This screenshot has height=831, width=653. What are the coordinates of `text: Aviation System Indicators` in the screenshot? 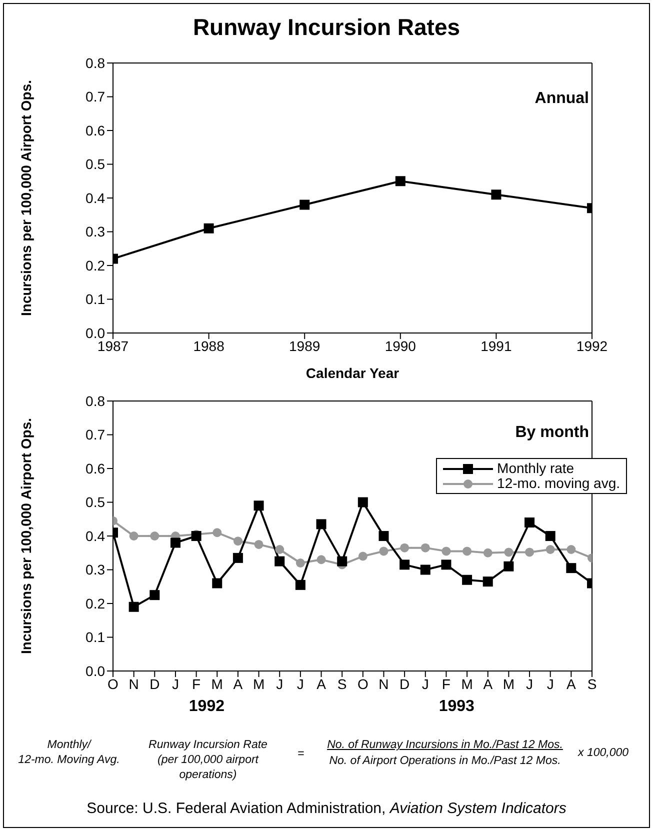 It's located at (478, 808).